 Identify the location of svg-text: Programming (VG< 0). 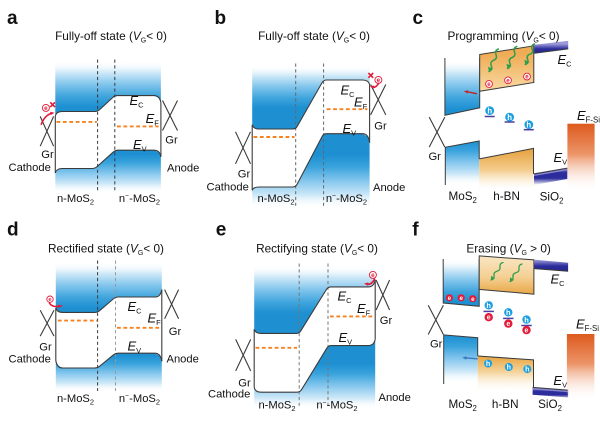
(504, 36).